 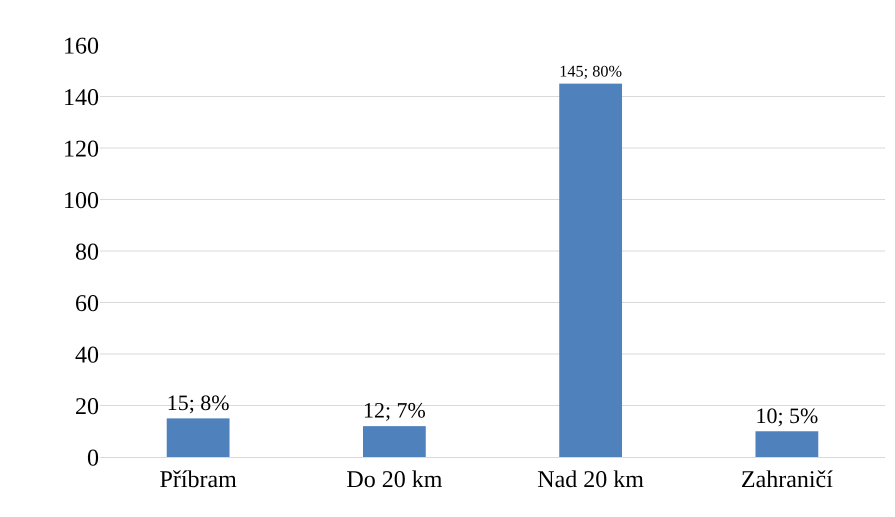 What do you see at coordinates (93, 458) in the screenshot?
I see `y-tick-label: 0` at bounding box center [93, 458].